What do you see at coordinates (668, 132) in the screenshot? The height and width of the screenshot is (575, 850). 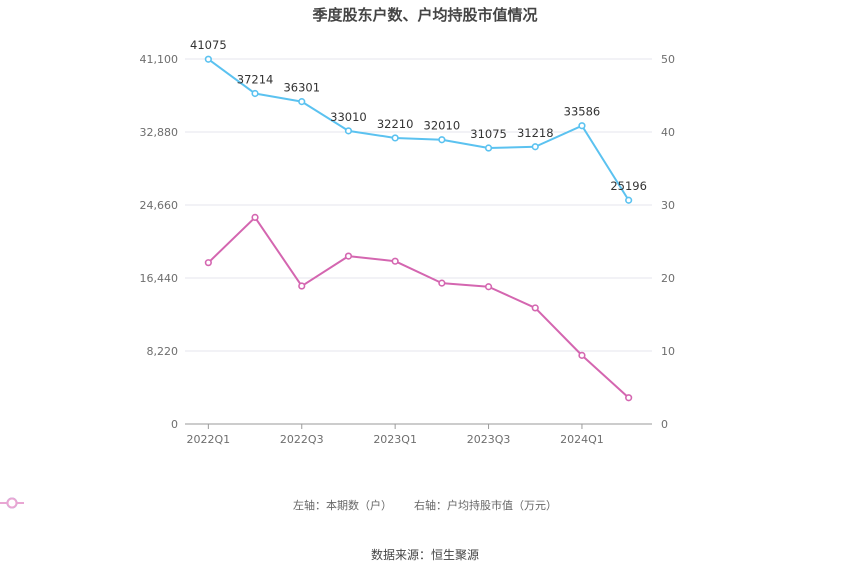 I see `y-right-tick-label: 40` at bounding box center [668, 132].